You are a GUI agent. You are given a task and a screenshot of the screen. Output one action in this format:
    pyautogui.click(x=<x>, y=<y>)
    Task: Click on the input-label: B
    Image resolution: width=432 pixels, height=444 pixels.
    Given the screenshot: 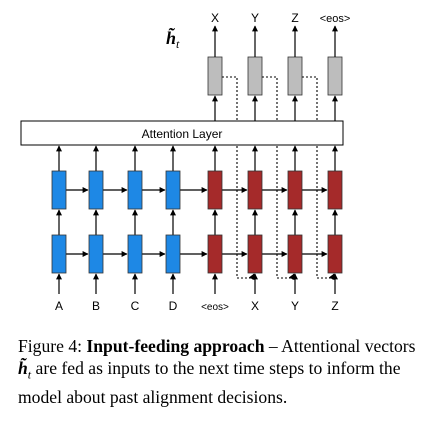 What is the action you would take?
    pyautogui.click(x=96, y=306)
    